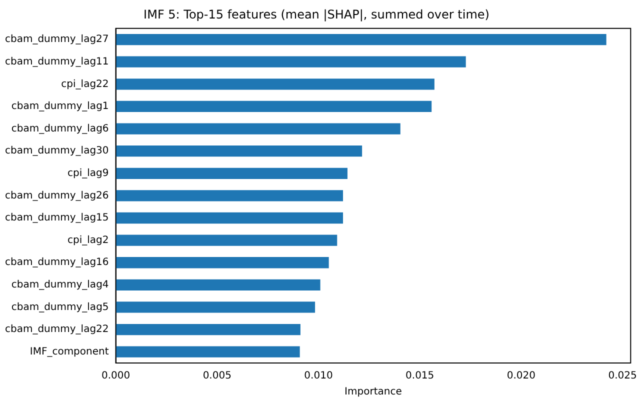 Image resolution: width=640 pixels, height=401 pixels. Describe the element at coordinates (622, 376) in the screenshot. I see `x-tick-label: 0.025` at that location.